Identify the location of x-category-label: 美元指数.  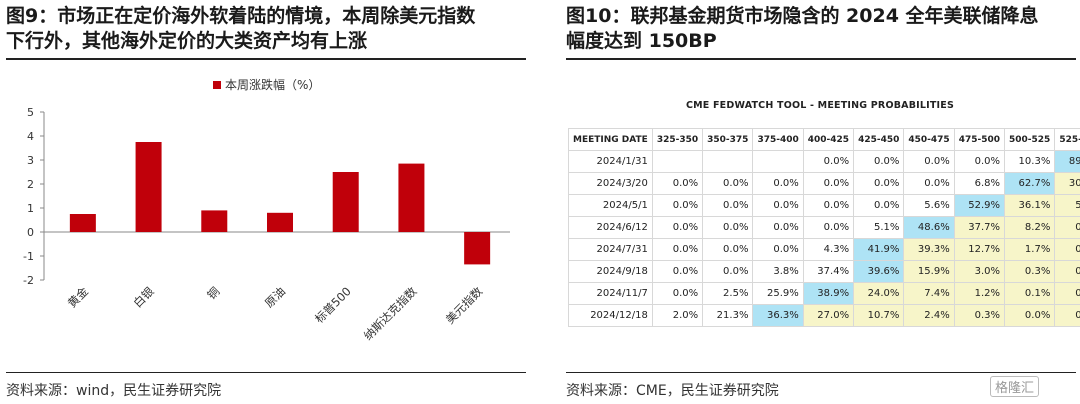
(464, 305).